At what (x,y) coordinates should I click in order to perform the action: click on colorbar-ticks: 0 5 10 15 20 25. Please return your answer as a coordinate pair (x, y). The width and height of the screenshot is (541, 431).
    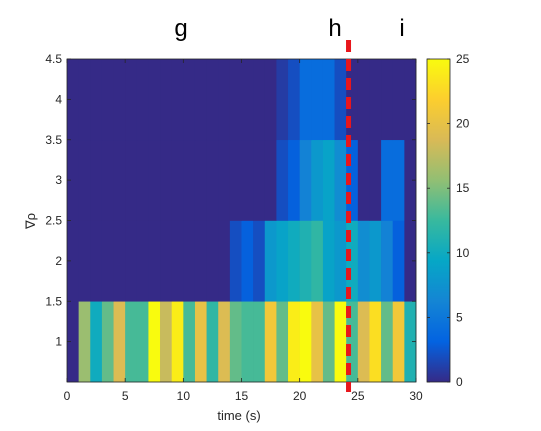
    Looking at the image, I should click on (448, 220).